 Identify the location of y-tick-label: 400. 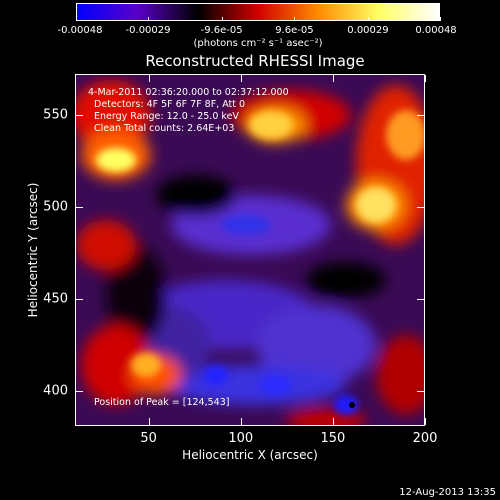
(55, 391).